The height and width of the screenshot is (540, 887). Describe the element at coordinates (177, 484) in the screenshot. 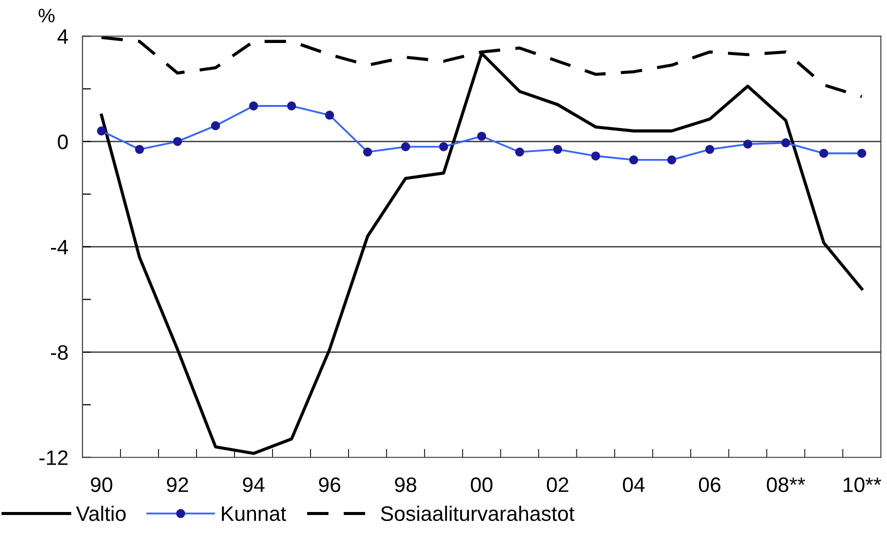

I see `x-tick-label: 92` at that location.